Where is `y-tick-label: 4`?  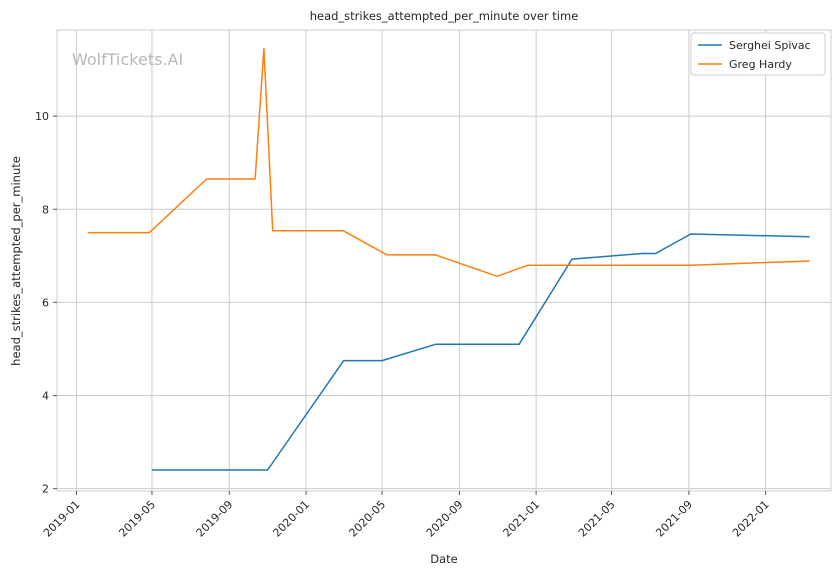
y-tick-label: 4 is located at coordinates (45, 396).